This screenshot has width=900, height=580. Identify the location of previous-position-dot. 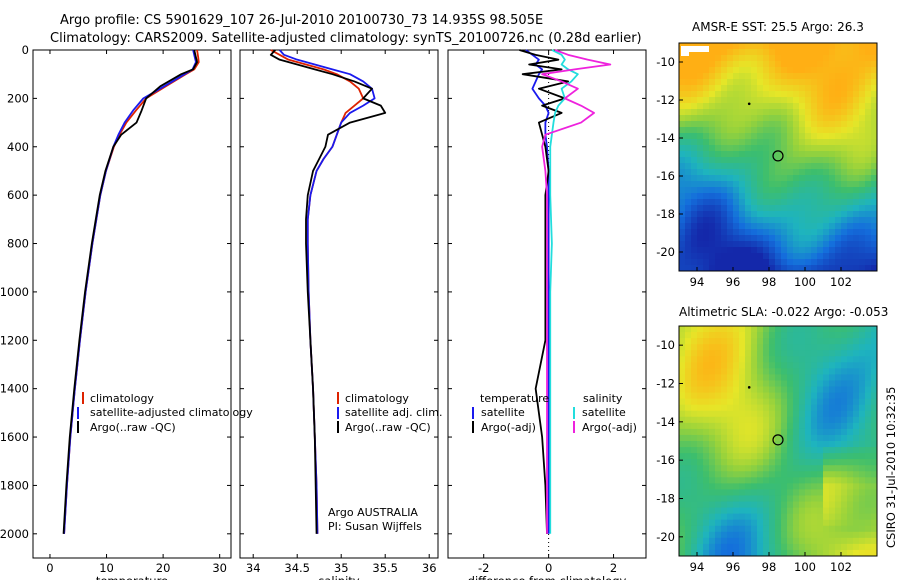
(749, 387).